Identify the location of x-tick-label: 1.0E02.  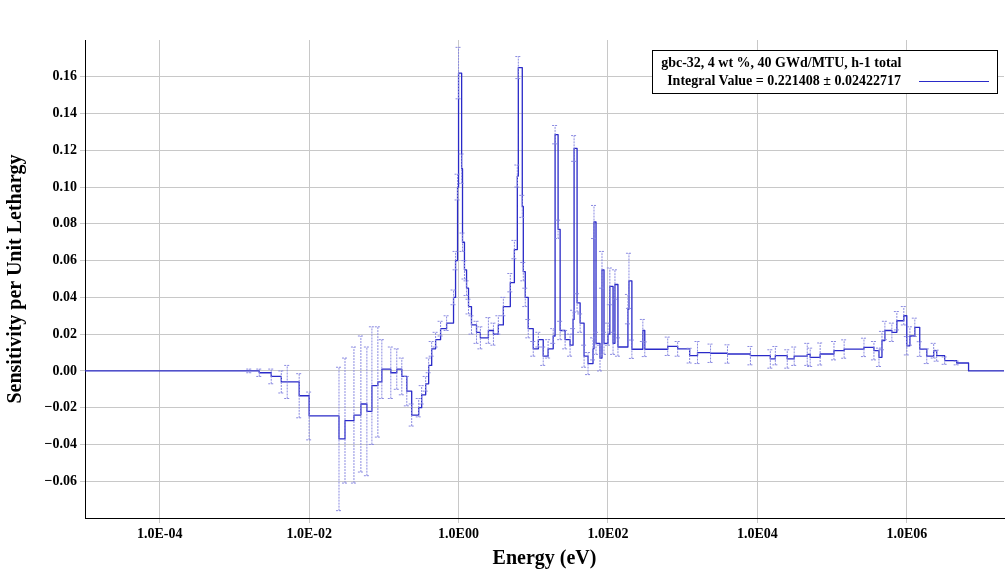
(608, 534).